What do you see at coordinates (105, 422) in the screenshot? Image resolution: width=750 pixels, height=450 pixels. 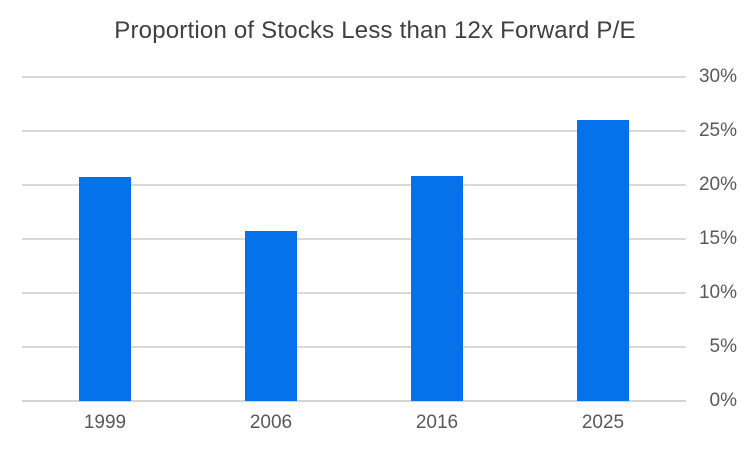 I see `x-tick-label: 1999` at bounding box center [105, 422].